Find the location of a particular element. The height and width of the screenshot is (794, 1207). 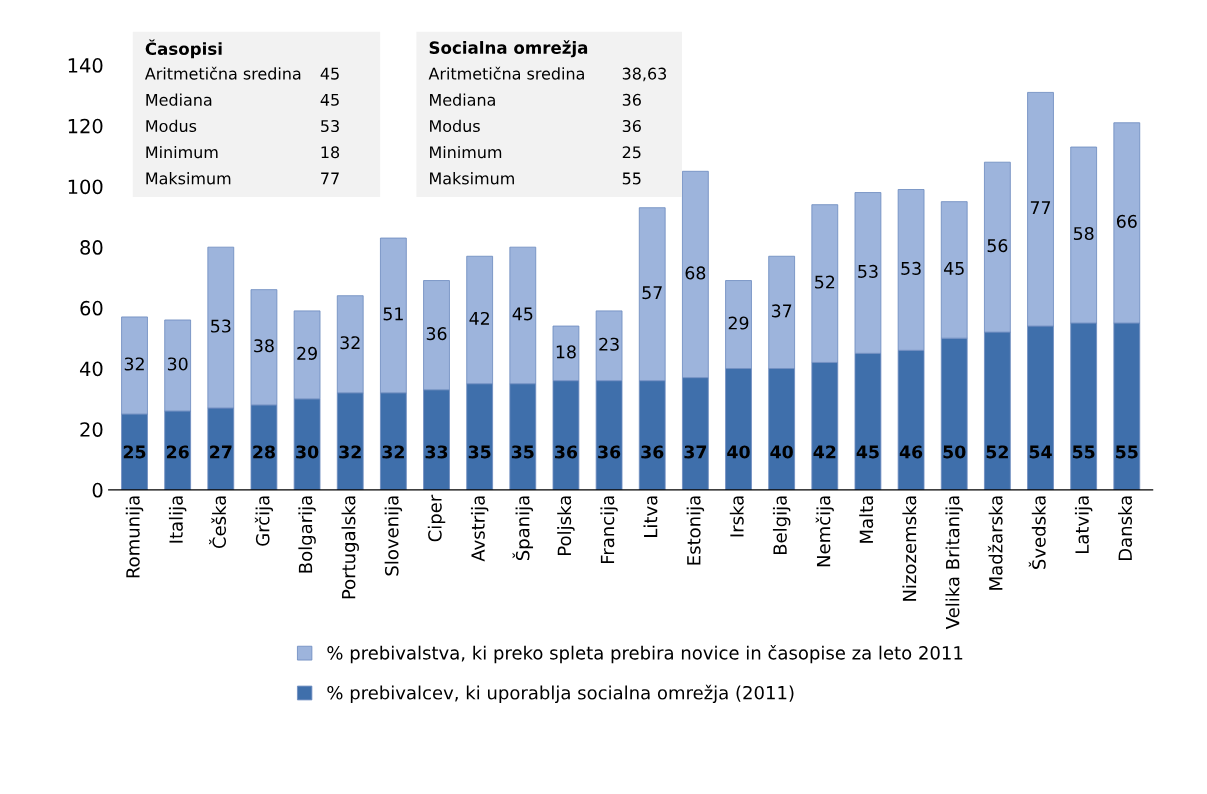

data-label: 25 is located at coordinates (134, 452).